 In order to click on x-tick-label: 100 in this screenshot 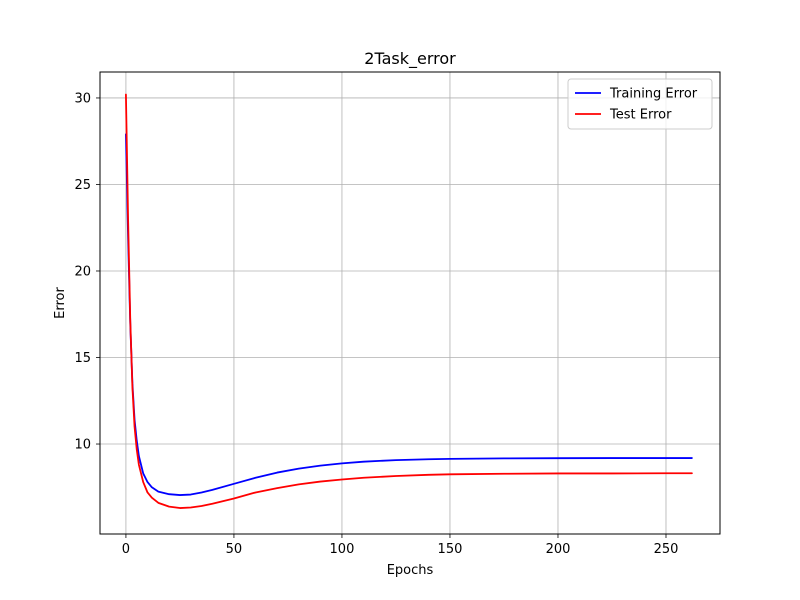, I will do `click(342, 549)`.